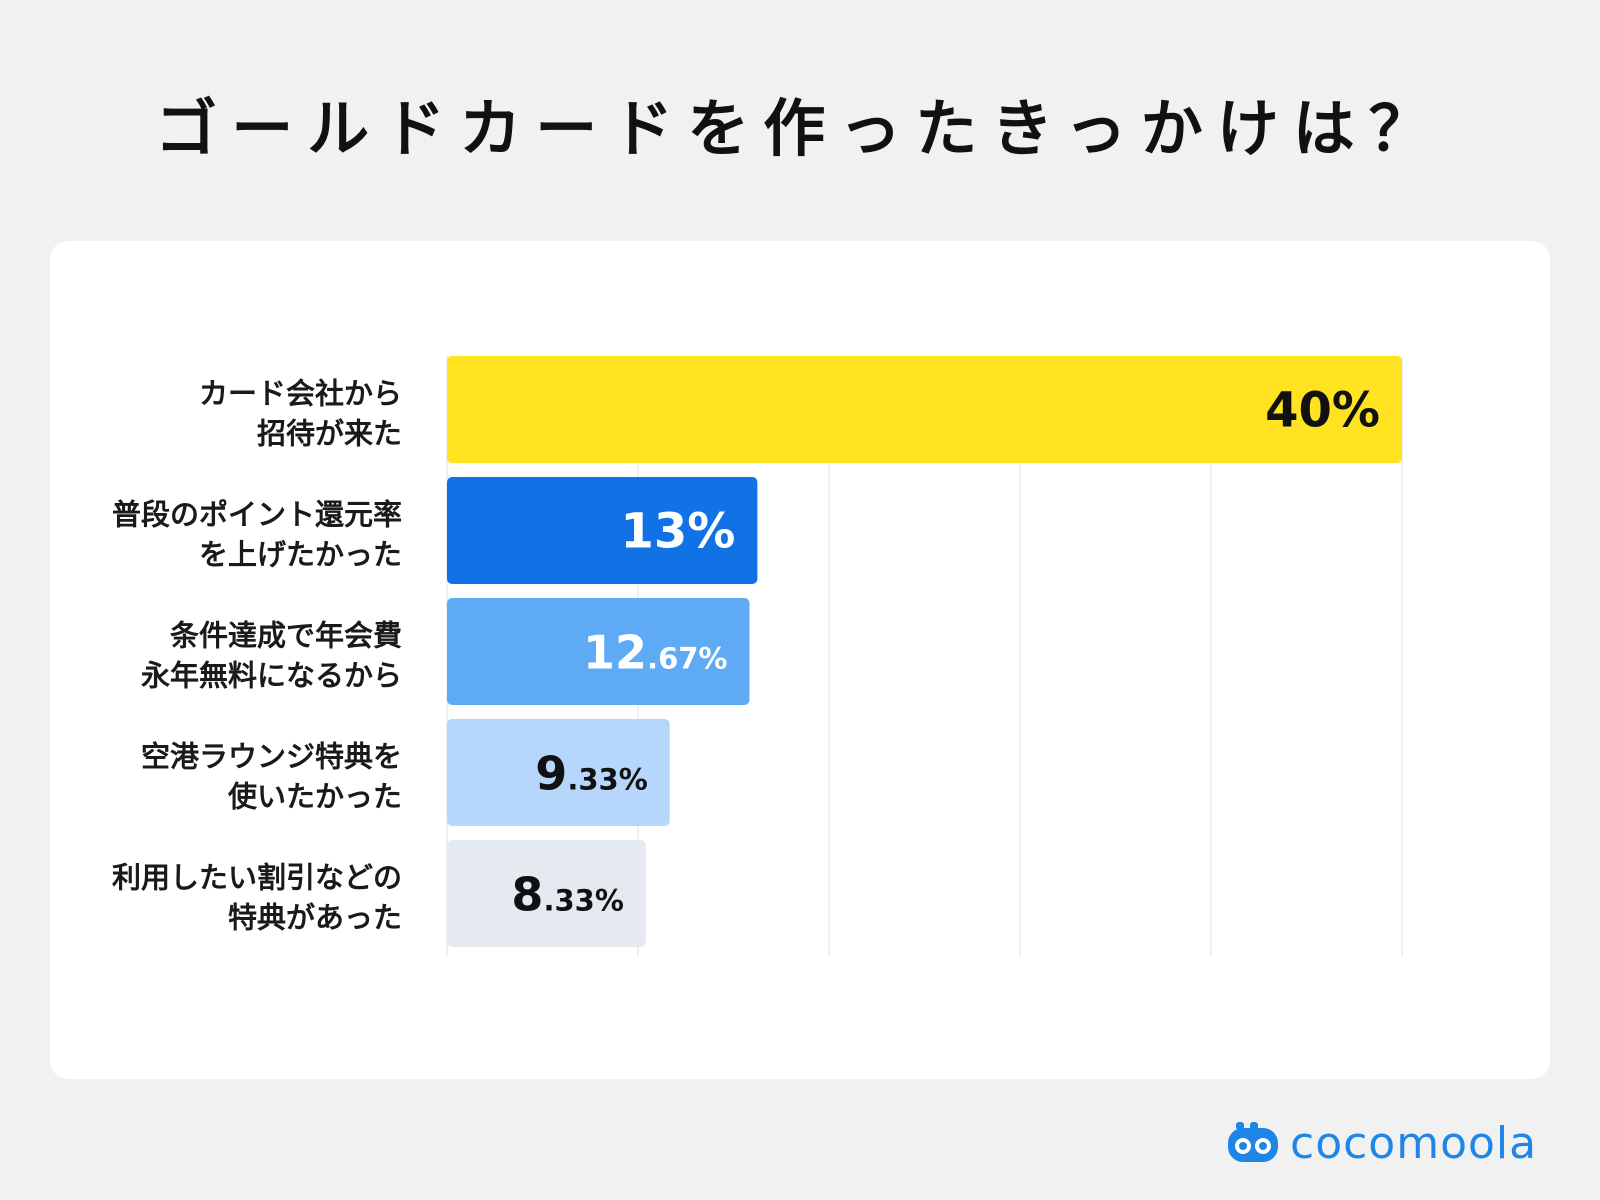 The image size is (1600, 1200). Describe the element at coordinates (314, 797) in the screenshot. I see `category-label-line: 使いたかった` at that location.